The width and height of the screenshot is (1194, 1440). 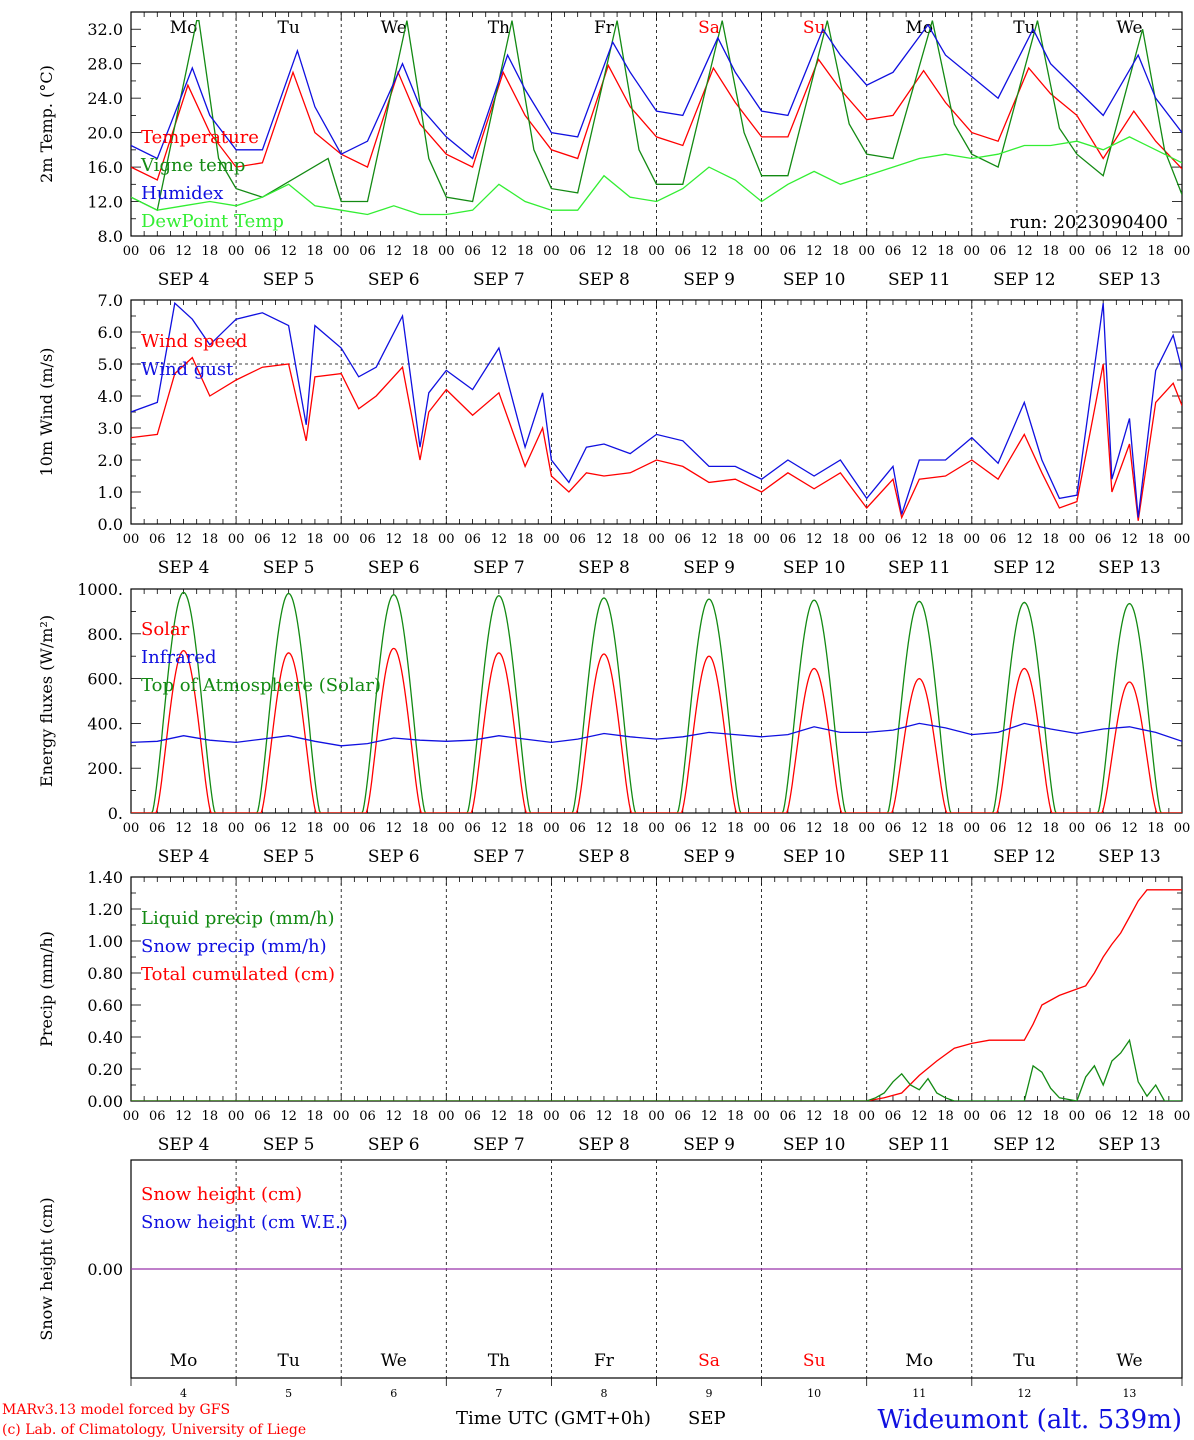 What do you see at coordinates (261, 685) in the screenshot?
I see `legend-entry: Top of Atmosphere (Solar)` at bounding box center [261, 685].